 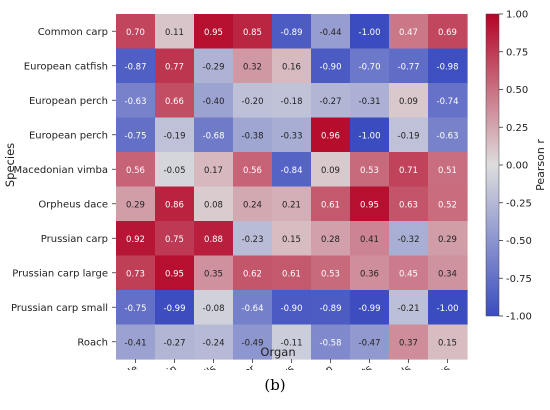 What do you see at coordinates (394, 366) in the screenshot?
I see `x-tick-label: Gonads` at bounding box center [394, 366].